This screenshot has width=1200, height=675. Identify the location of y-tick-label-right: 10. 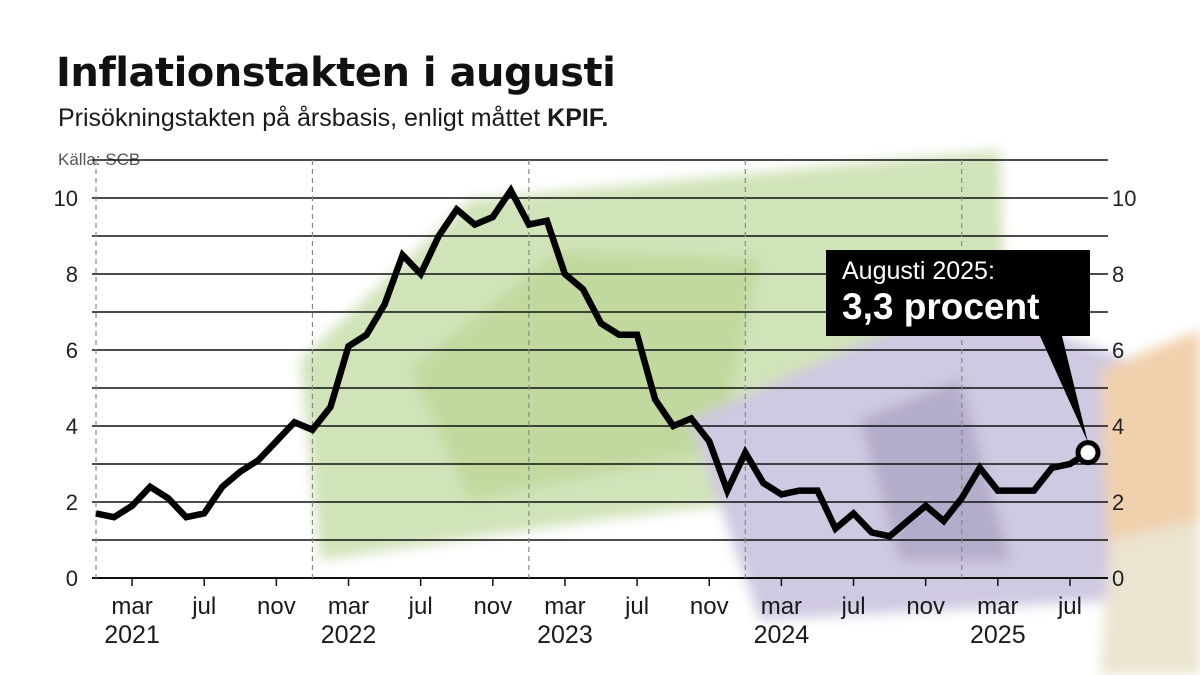
(1124, 198).